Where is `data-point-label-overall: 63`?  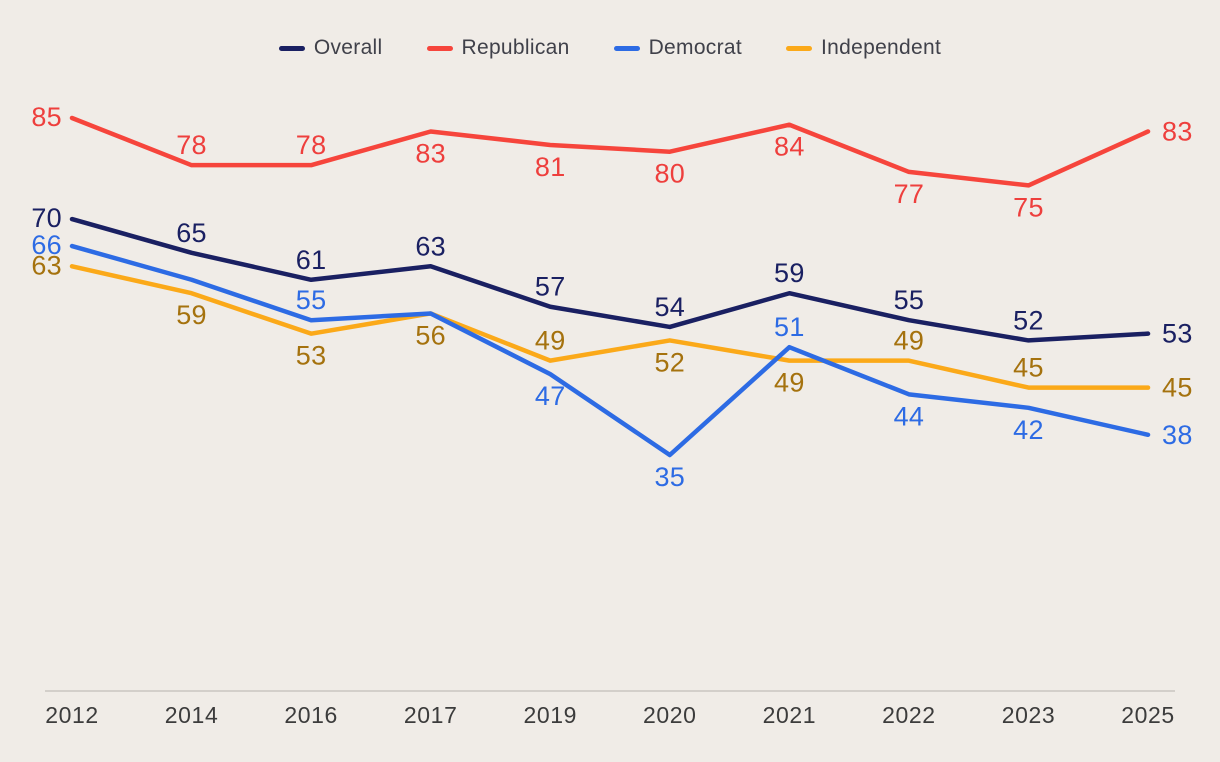
data-point-label-overall: 63 is located at coordinates (430, 246).